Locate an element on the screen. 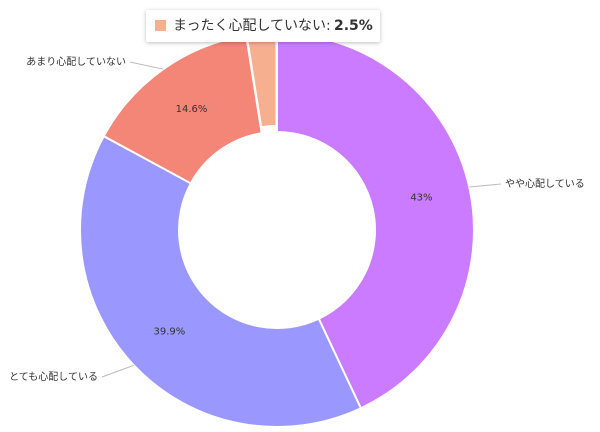 The height and width of the screenshot is (432, 600). tooltip: まったく心配していない: 2.5% is located at coordinates (263, 26).